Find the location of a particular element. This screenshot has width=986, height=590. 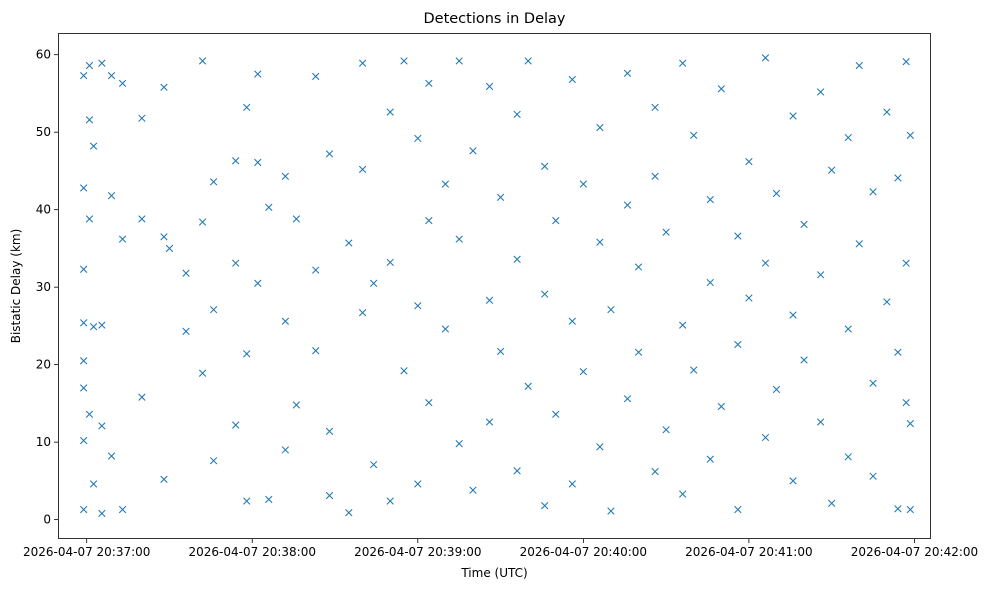

y-tick-label: 20 is located at coordinates (43, 365).